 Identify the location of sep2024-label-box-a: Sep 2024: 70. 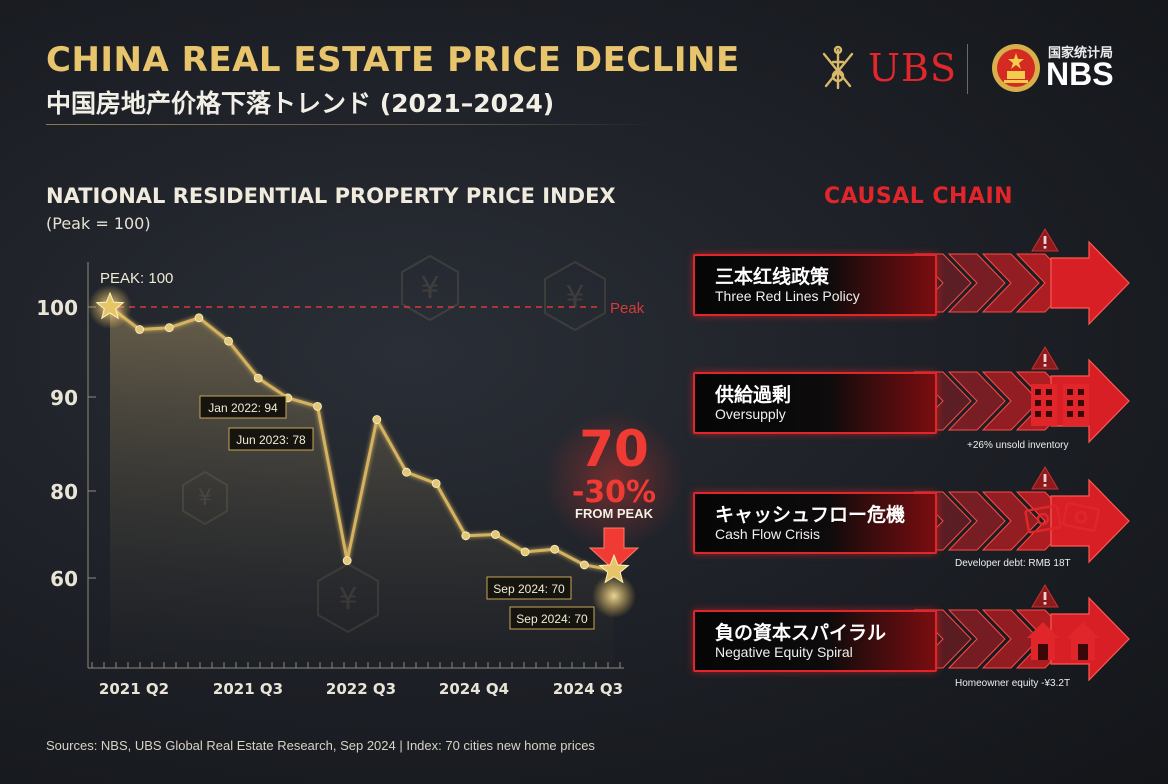
(529, 588).